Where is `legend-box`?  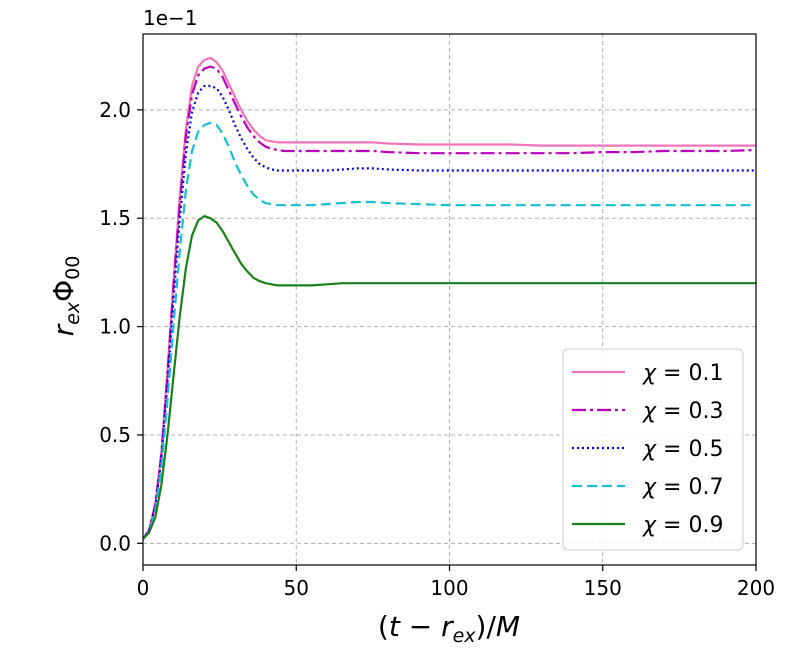
legend-box is located at coordinates (653, 449).